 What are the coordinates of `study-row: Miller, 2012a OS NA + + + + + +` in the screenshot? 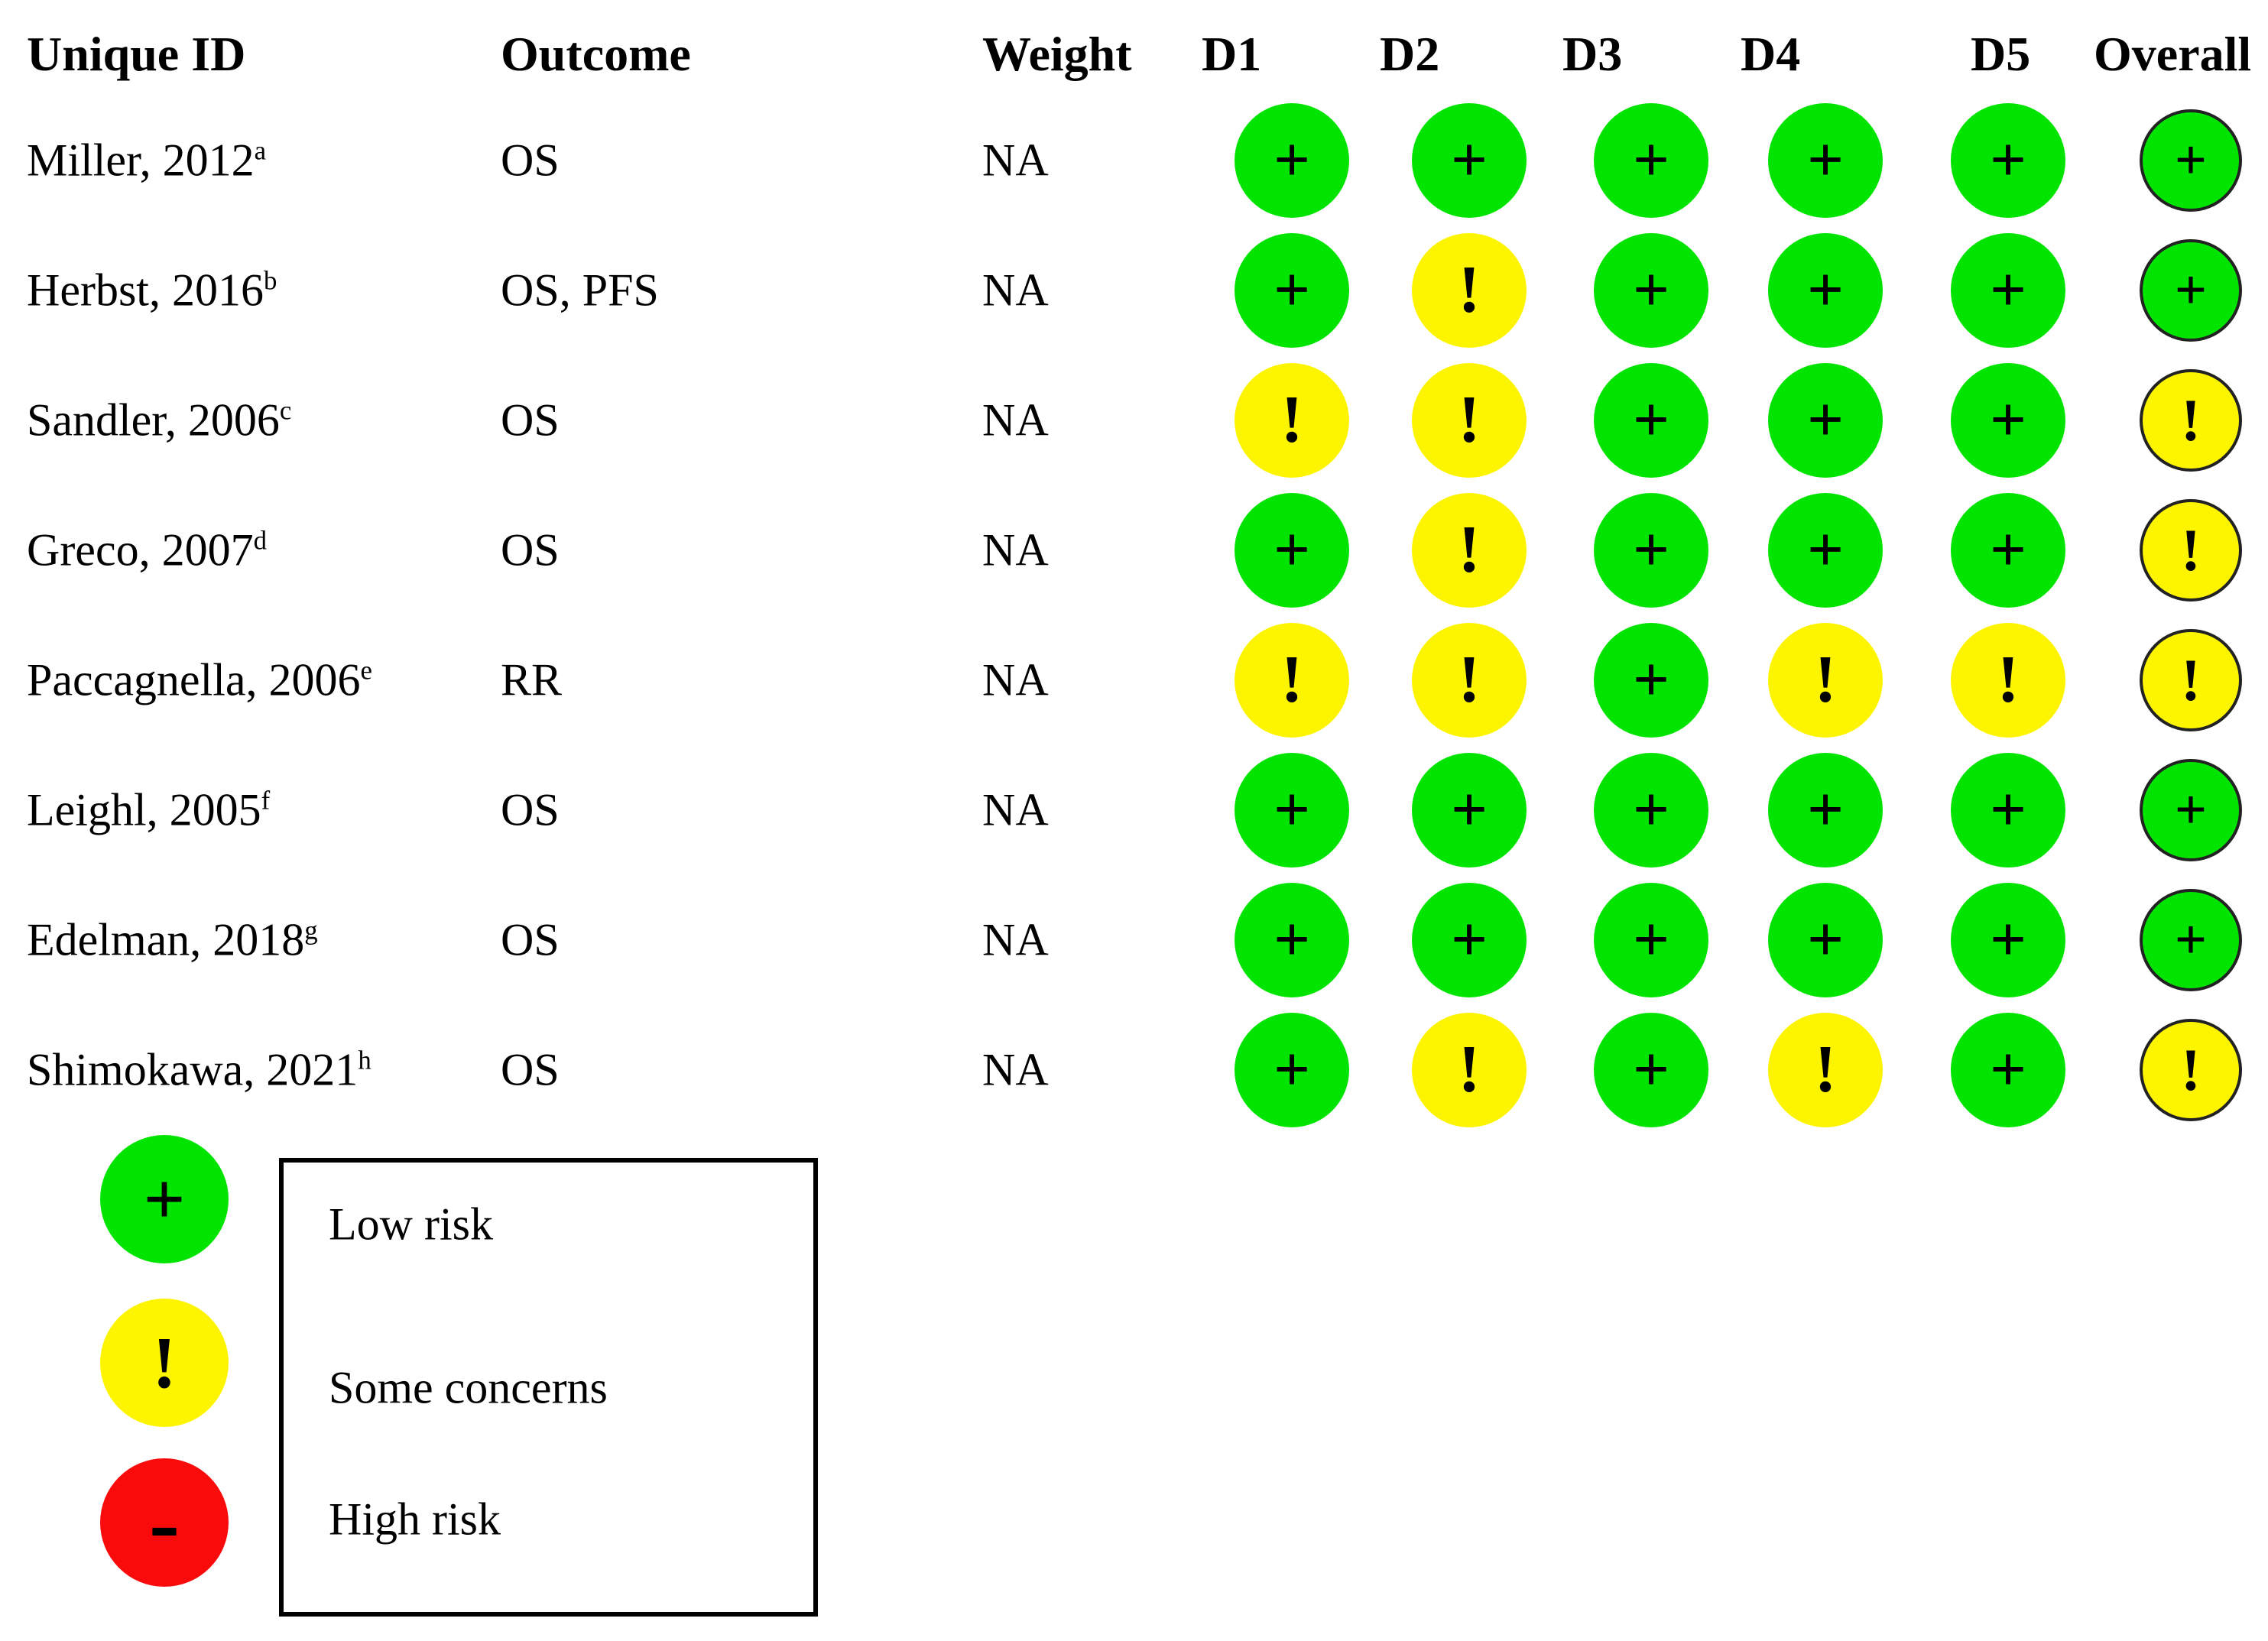 It's located at (1134, 160).